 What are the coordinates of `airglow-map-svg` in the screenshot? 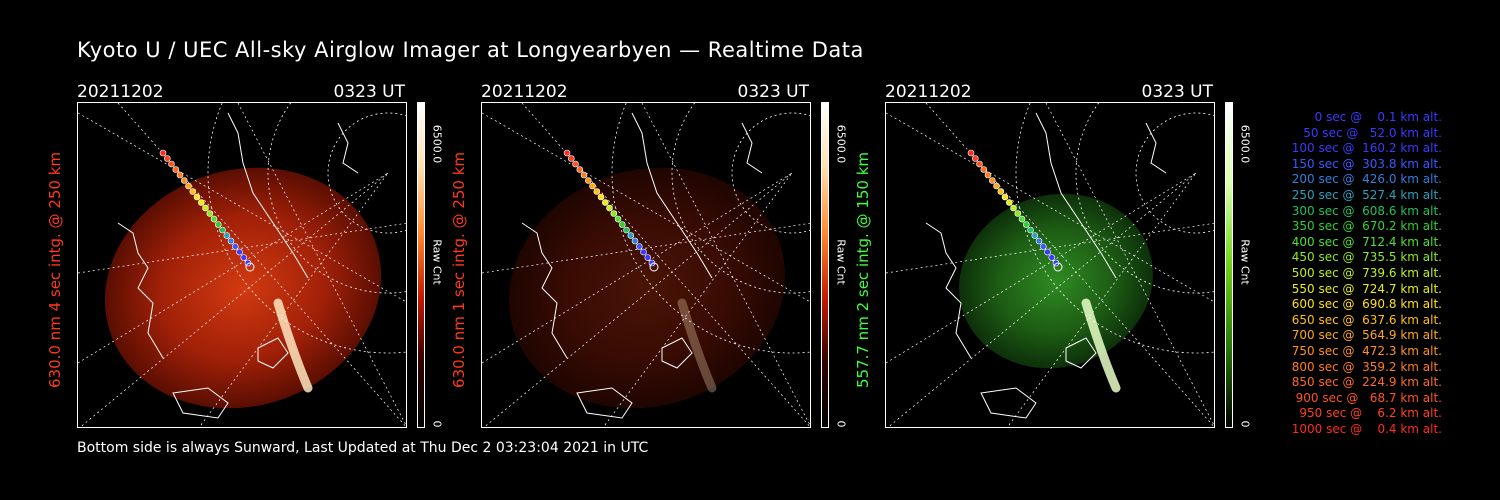 It's located at (1050, 265).